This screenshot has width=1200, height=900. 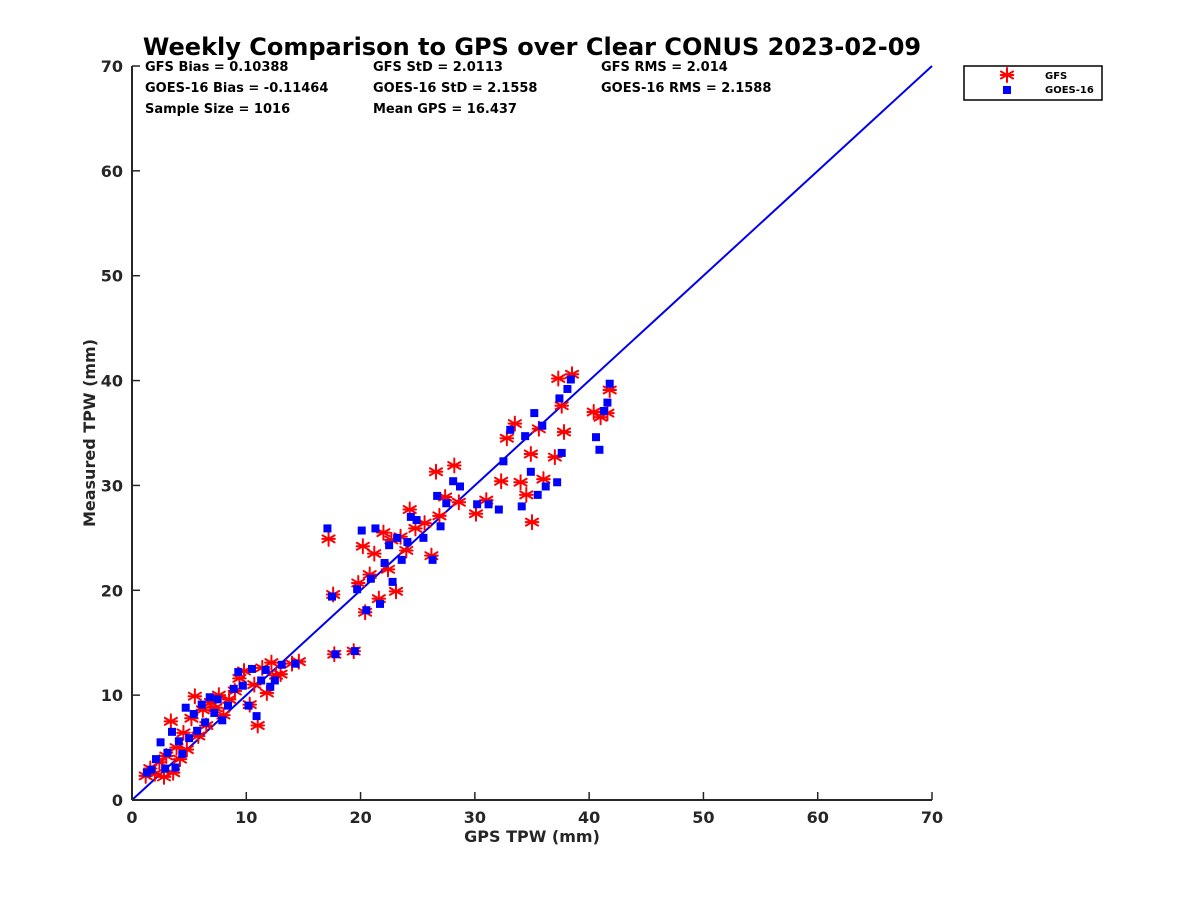 What do you see at coordinates (360, 817) in the screenshot?
I see `x-tick-label: 20` at bounding box center [360, 817].